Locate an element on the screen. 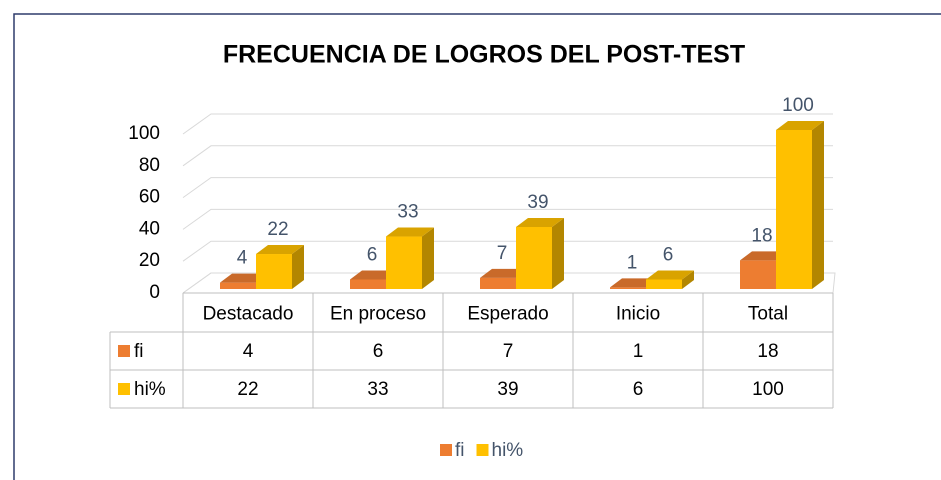  table-cell: 4 is located at coordinates (248, 351).